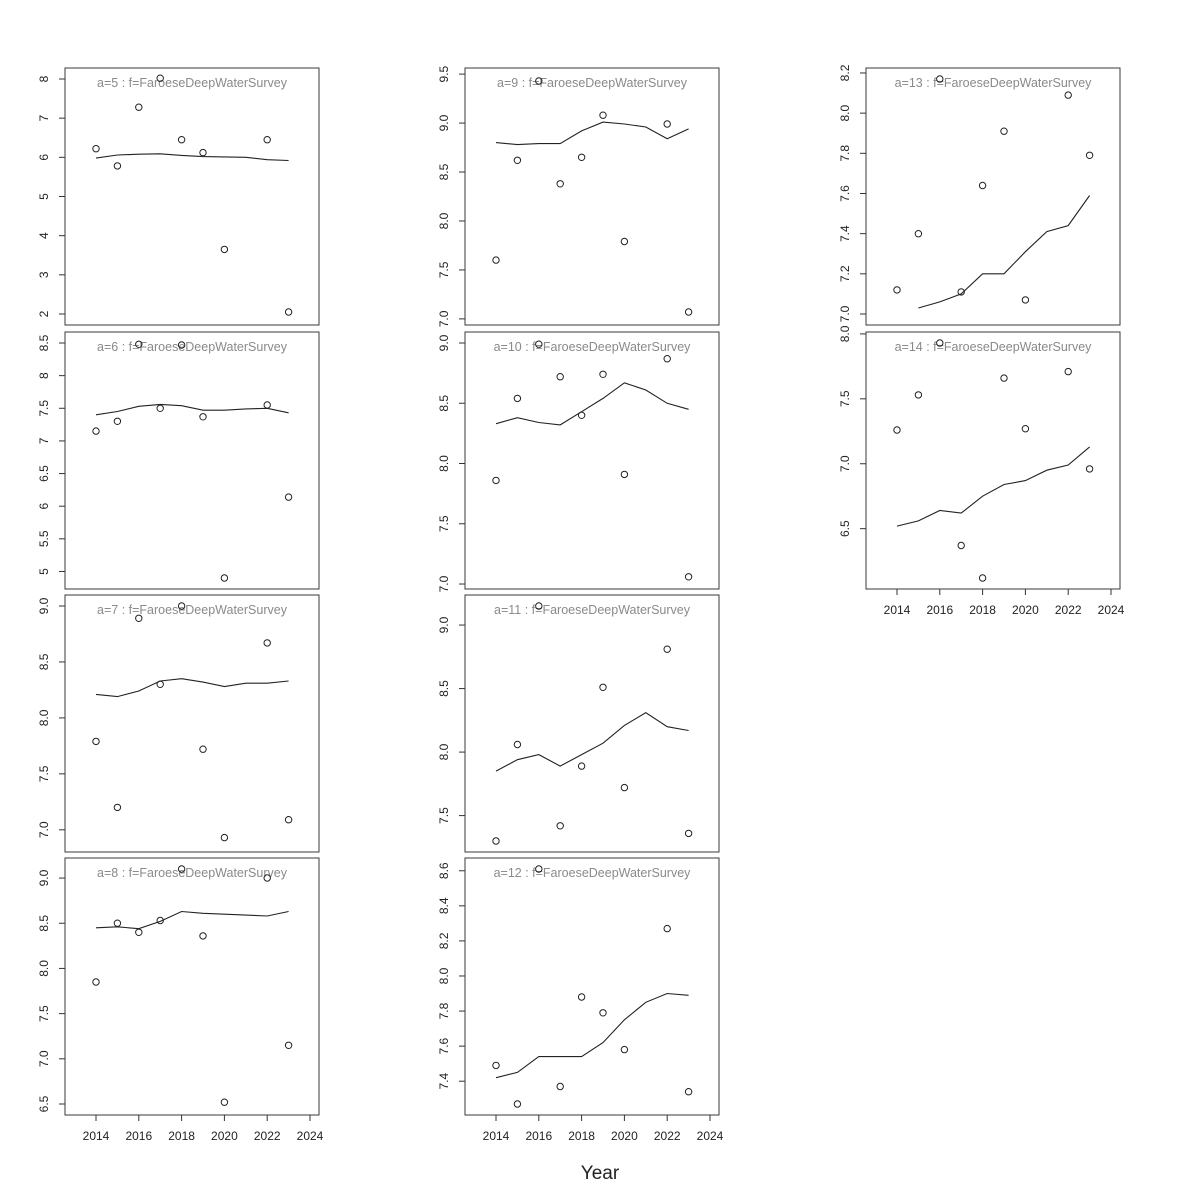 The image size is (1200, 1200). What do you see at coordinates (267, 1136) in the screenshot?
I see `x-tick-label: 2022` at bounding box center [267, 1136].